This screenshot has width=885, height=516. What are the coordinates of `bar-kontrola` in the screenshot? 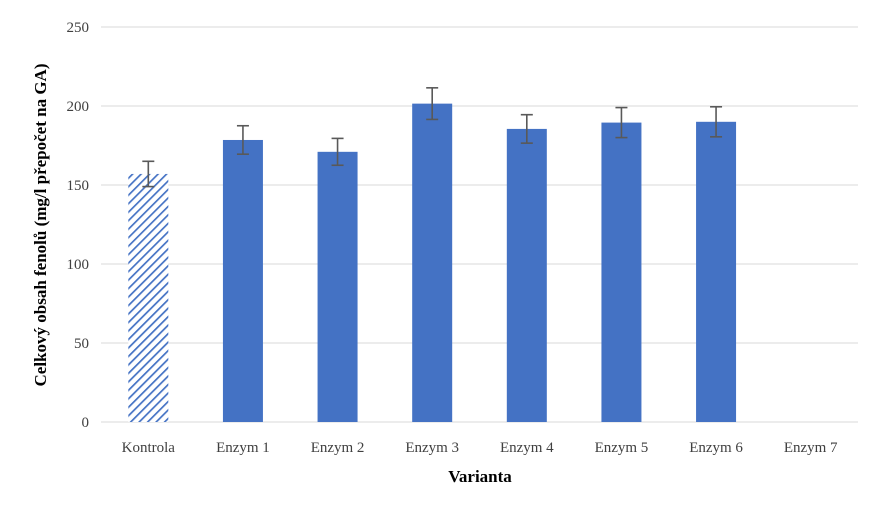 It's located at (148, 297).